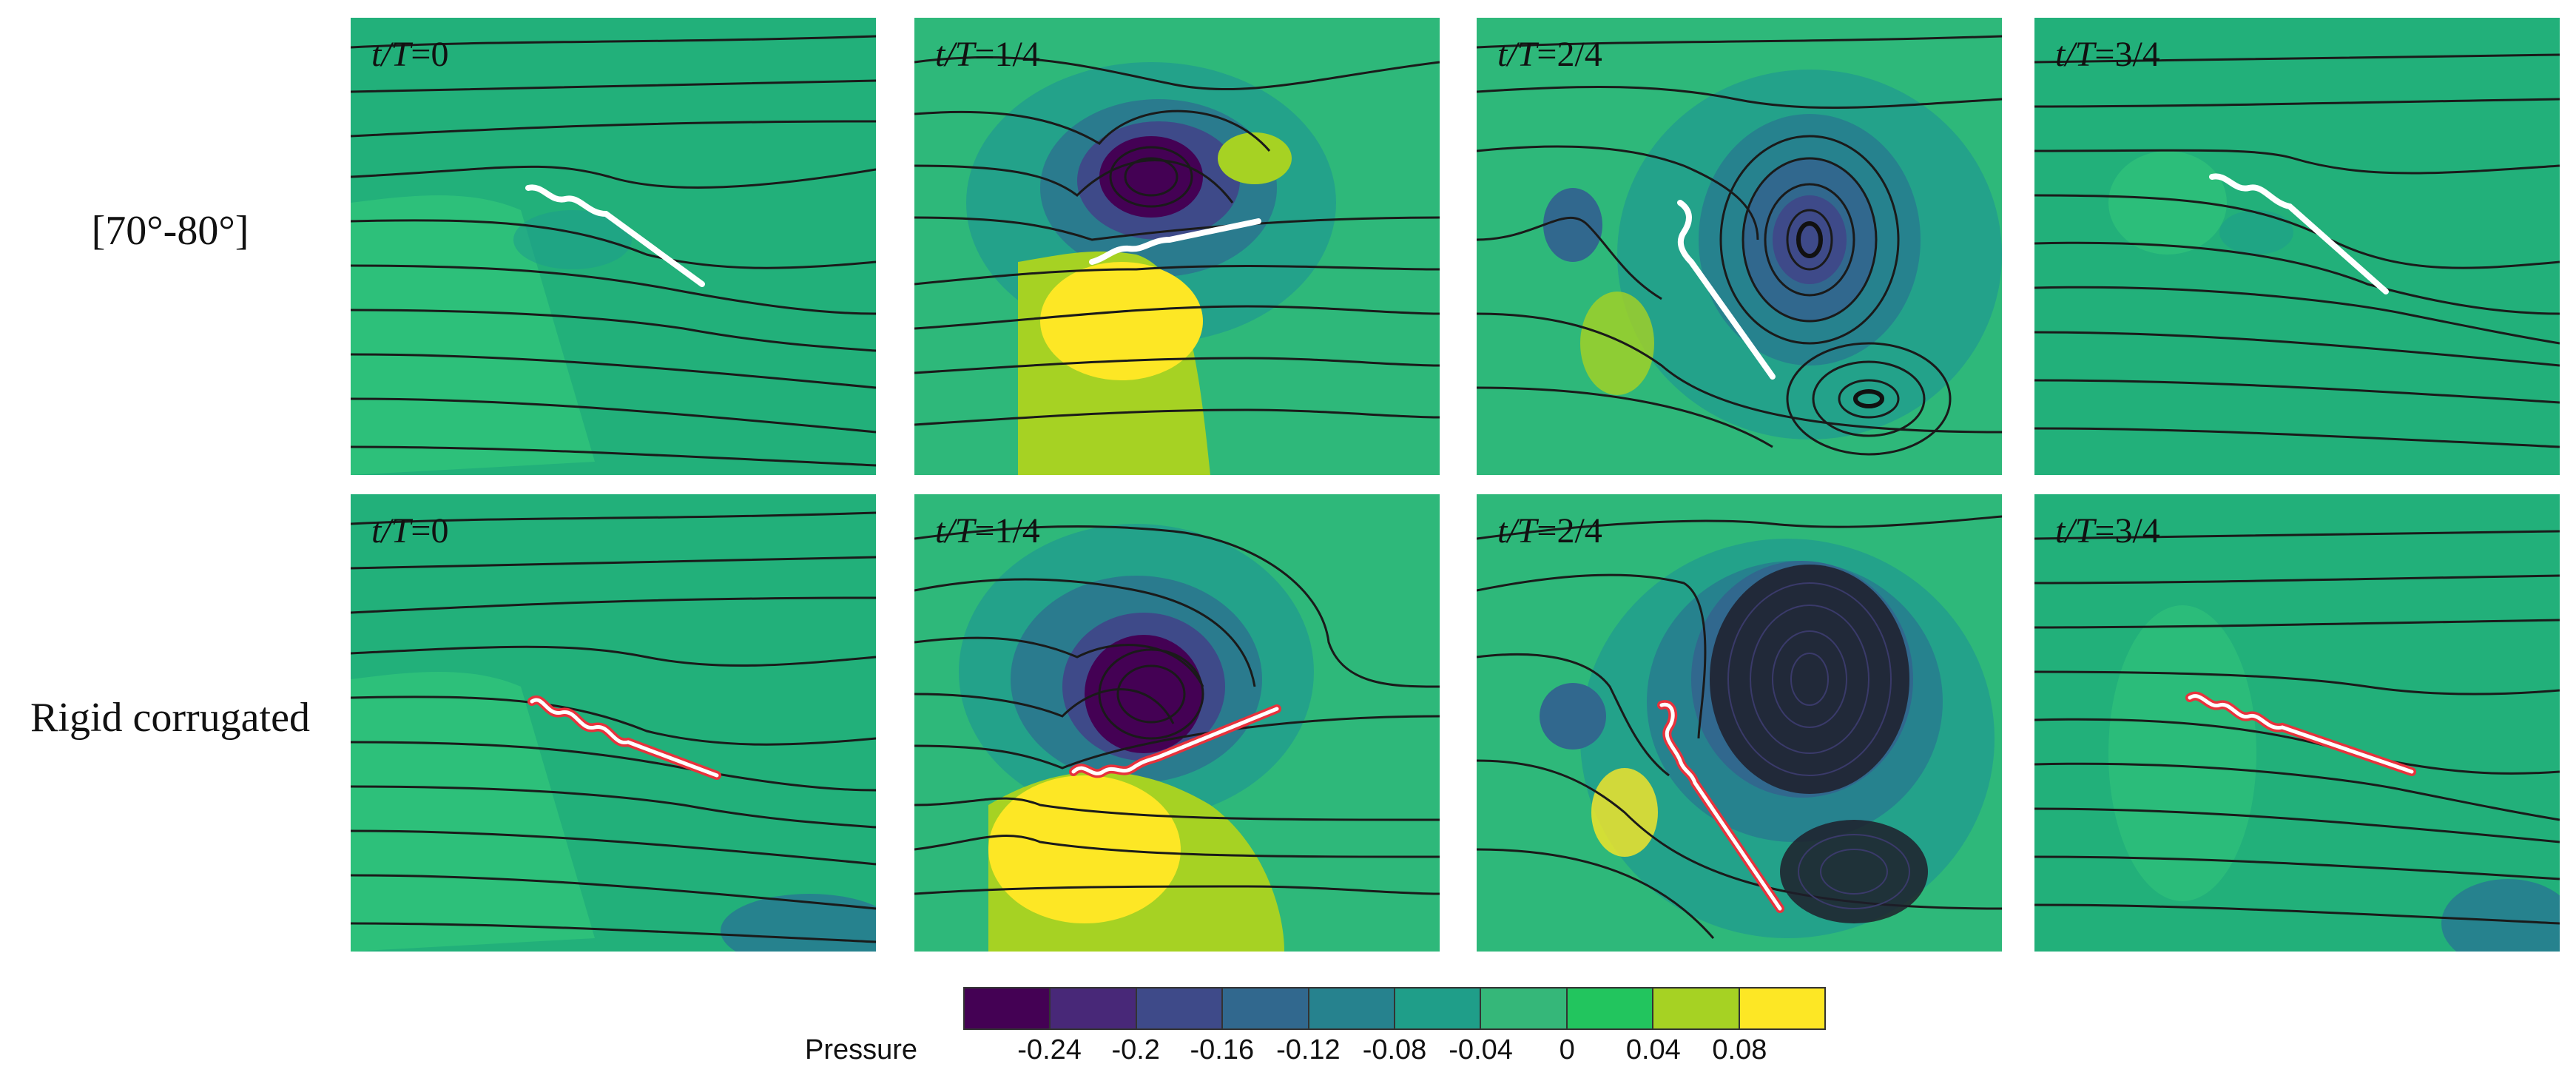  I want to click on panel-row1-t2-4: t/T=2/4, so click(1739, 246).